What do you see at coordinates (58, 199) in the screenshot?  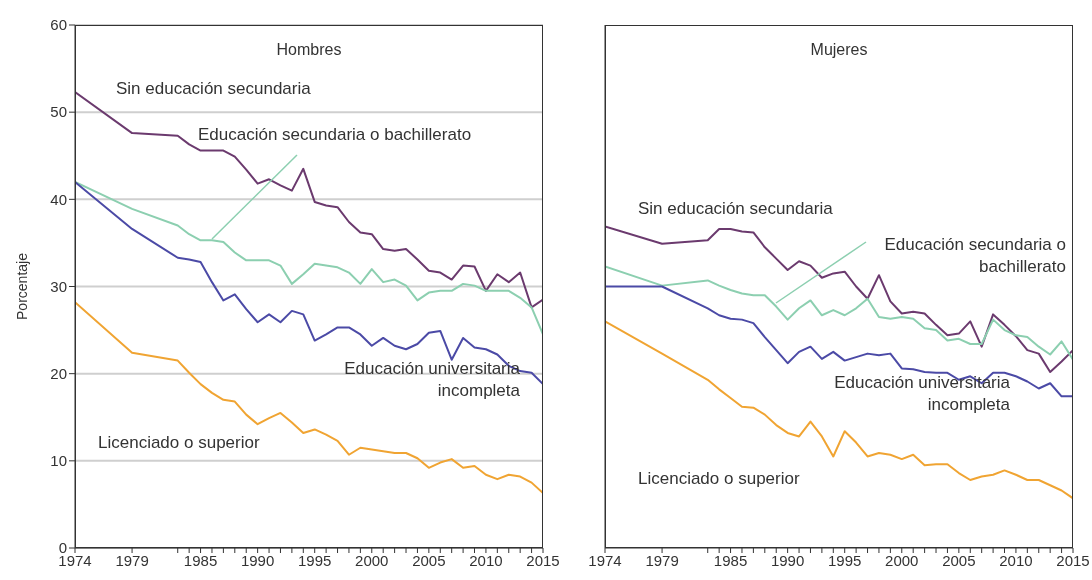 I see `y-tick-label: 40` at bounding box center [58, 199].